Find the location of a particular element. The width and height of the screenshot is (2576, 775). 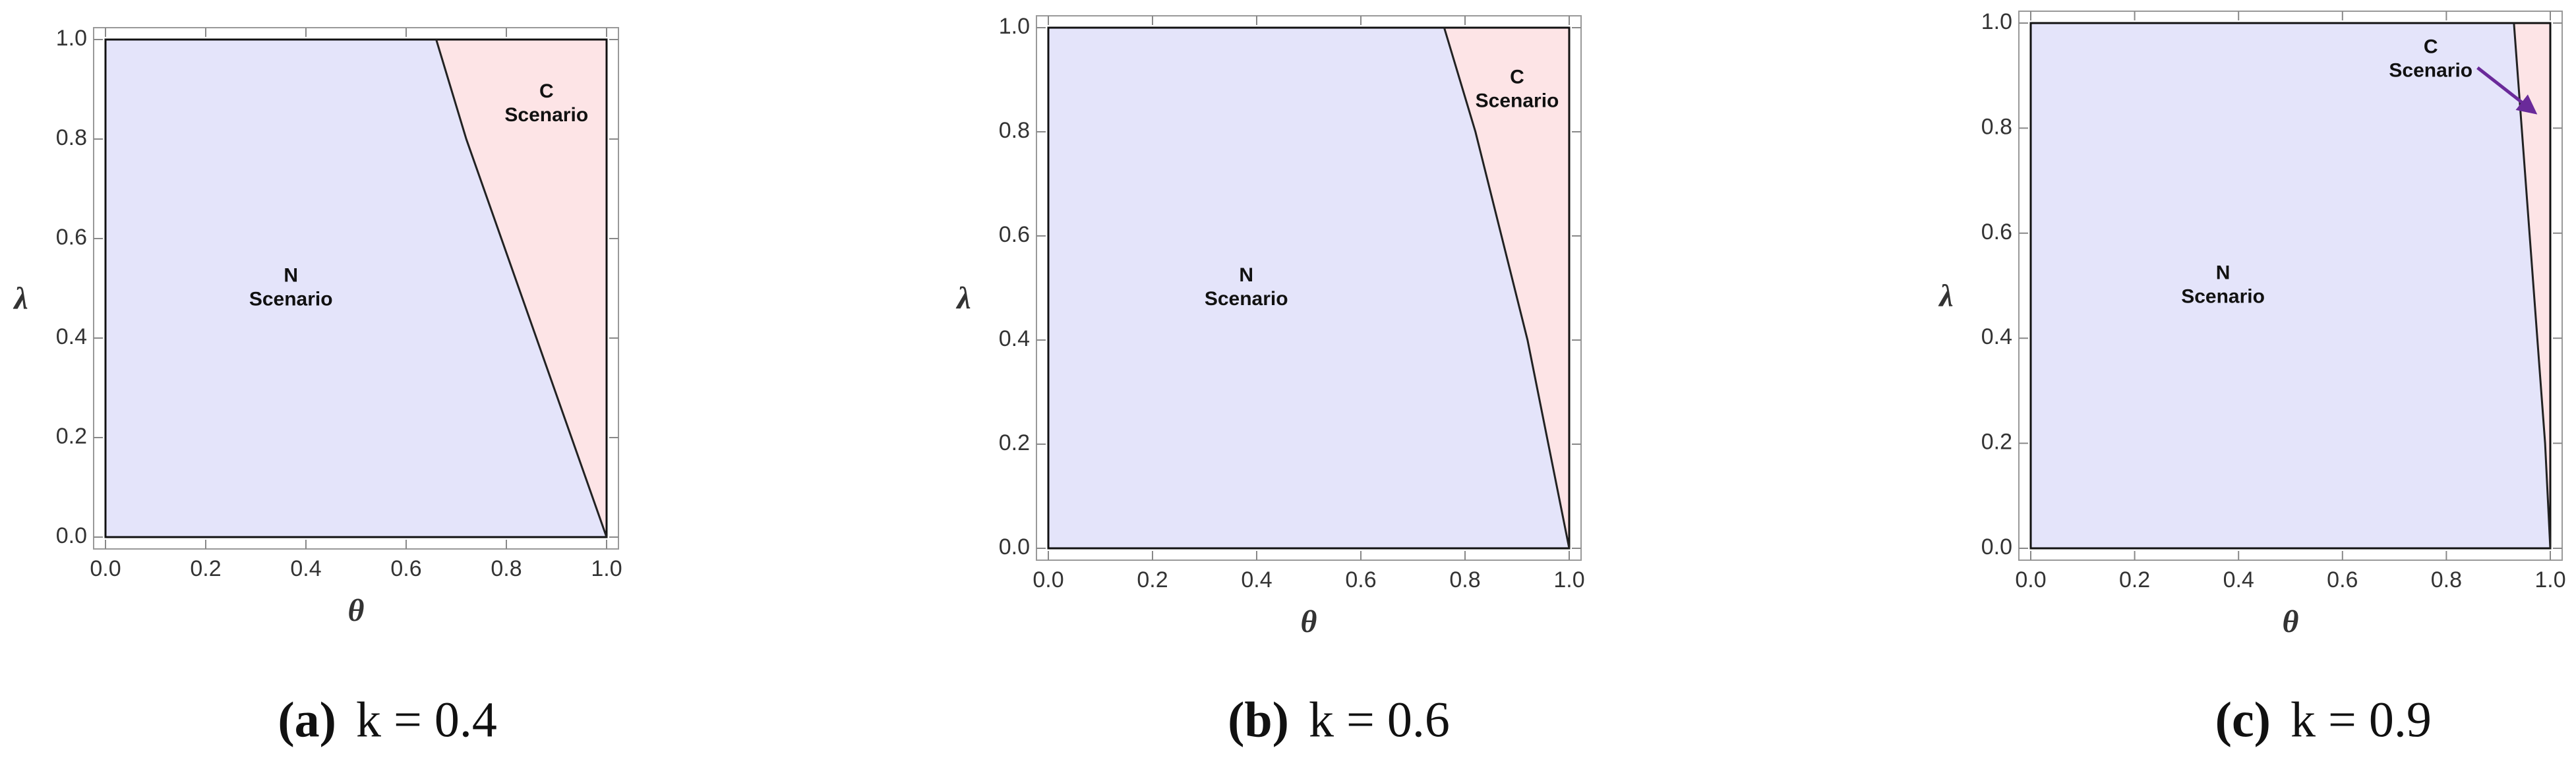

caption-label: (a) is located at coordinates (307, 719).